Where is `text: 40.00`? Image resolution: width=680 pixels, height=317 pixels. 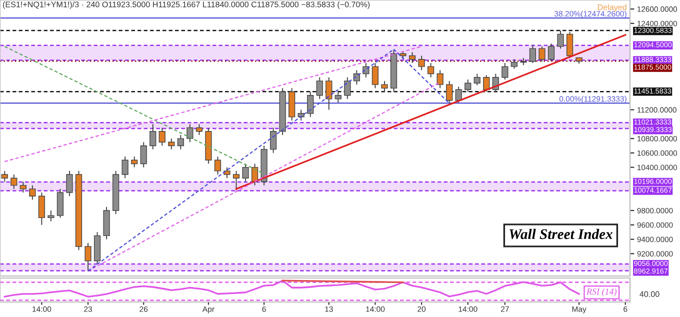 text: 40.00 is located at coordinates (650, 294).